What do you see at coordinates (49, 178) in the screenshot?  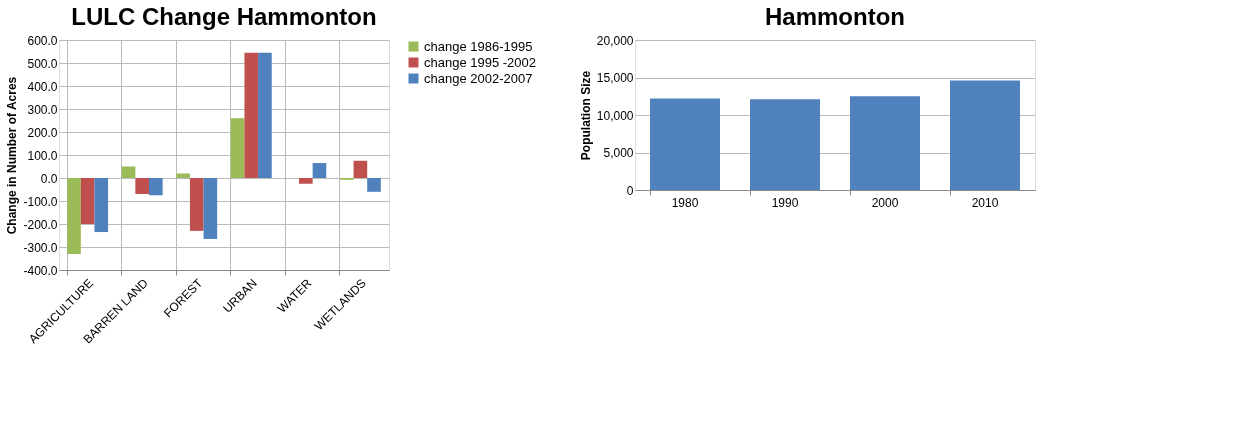 I see `y-tick-label: 0.0` at bounding box center [49, 178].